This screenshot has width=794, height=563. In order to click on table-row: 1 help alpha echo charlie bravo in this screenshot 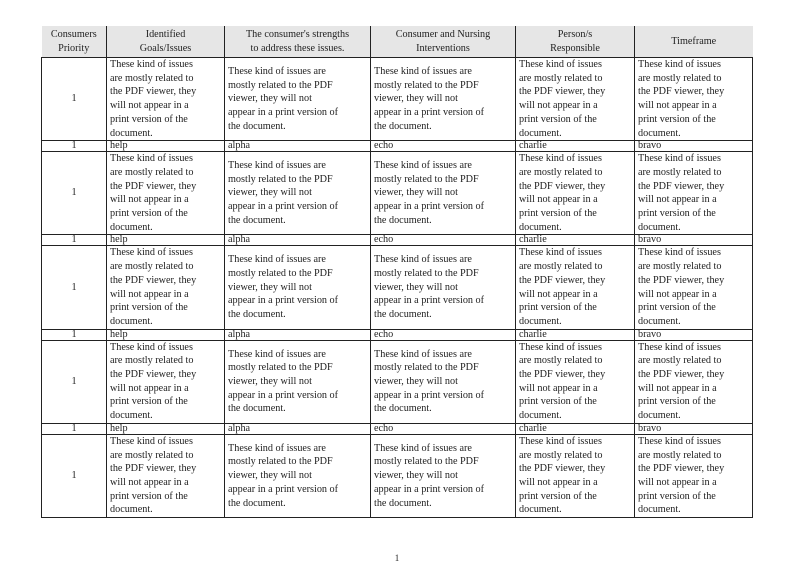, I will do `click(397, 428)`.